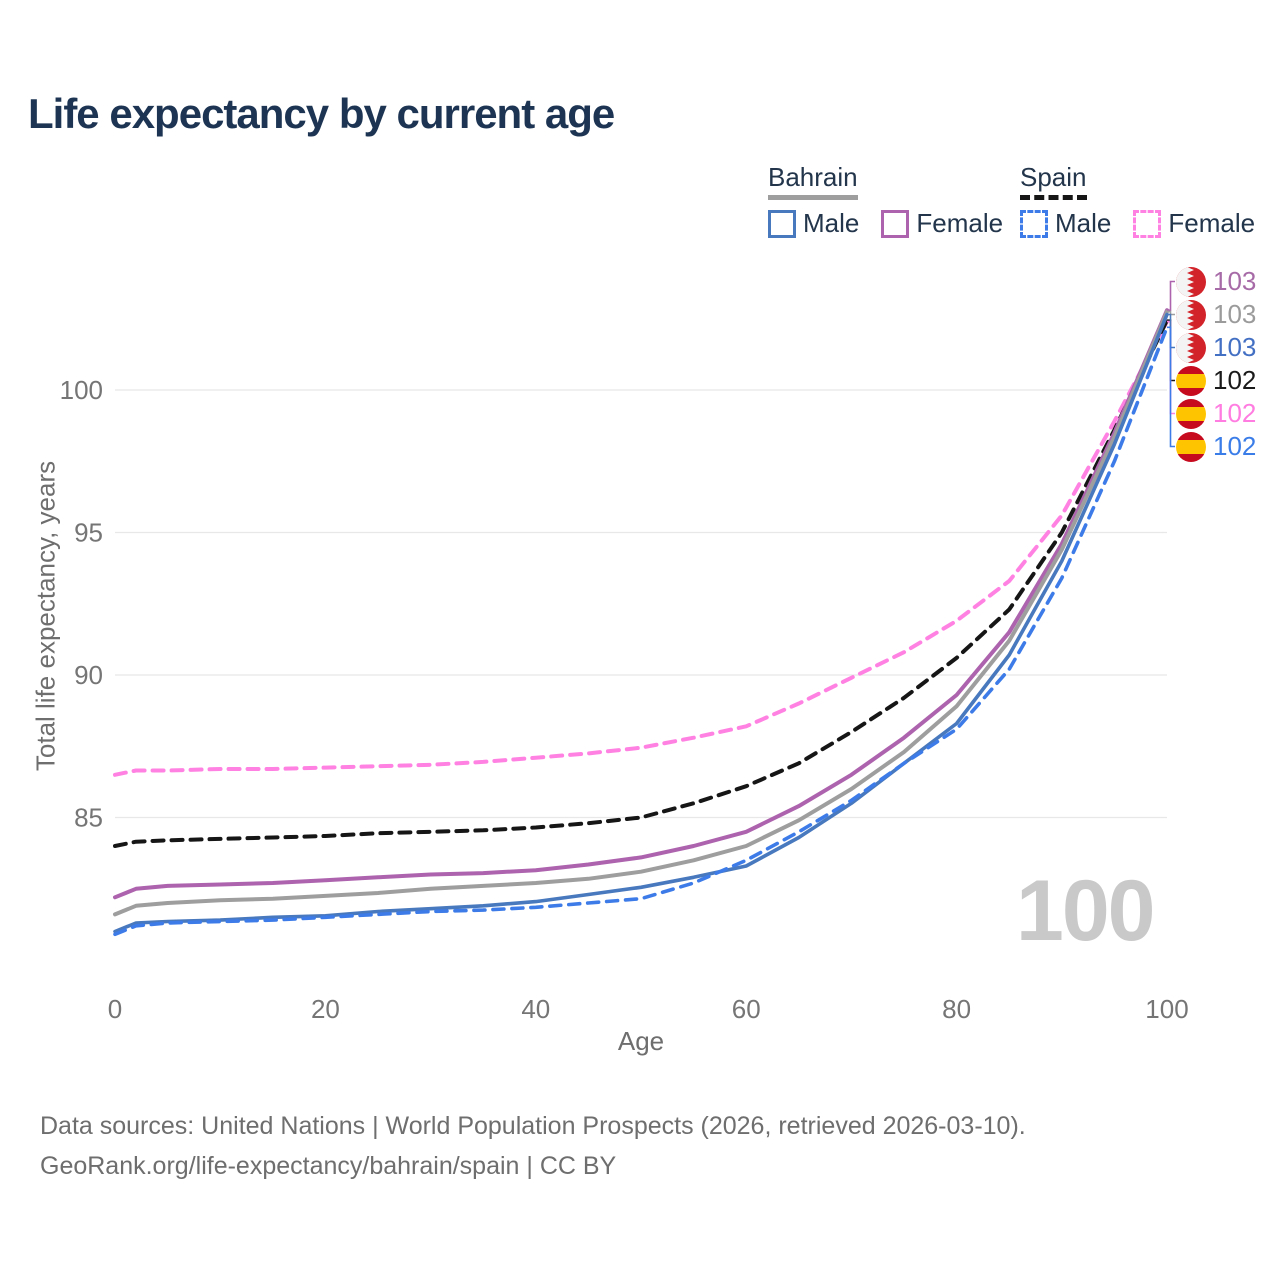 Image resolution: width=1280 pixels, height=1280 pixels. I want to click on legend-item-spain-male: Male, so click(1065, 223).